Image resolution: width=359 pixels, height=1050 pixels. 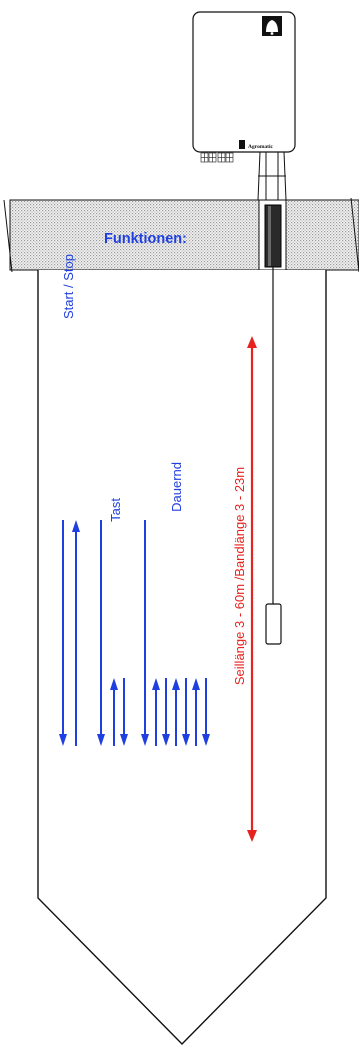 I want to click on brand-name: Agromatic, so click(x=261, y=147).